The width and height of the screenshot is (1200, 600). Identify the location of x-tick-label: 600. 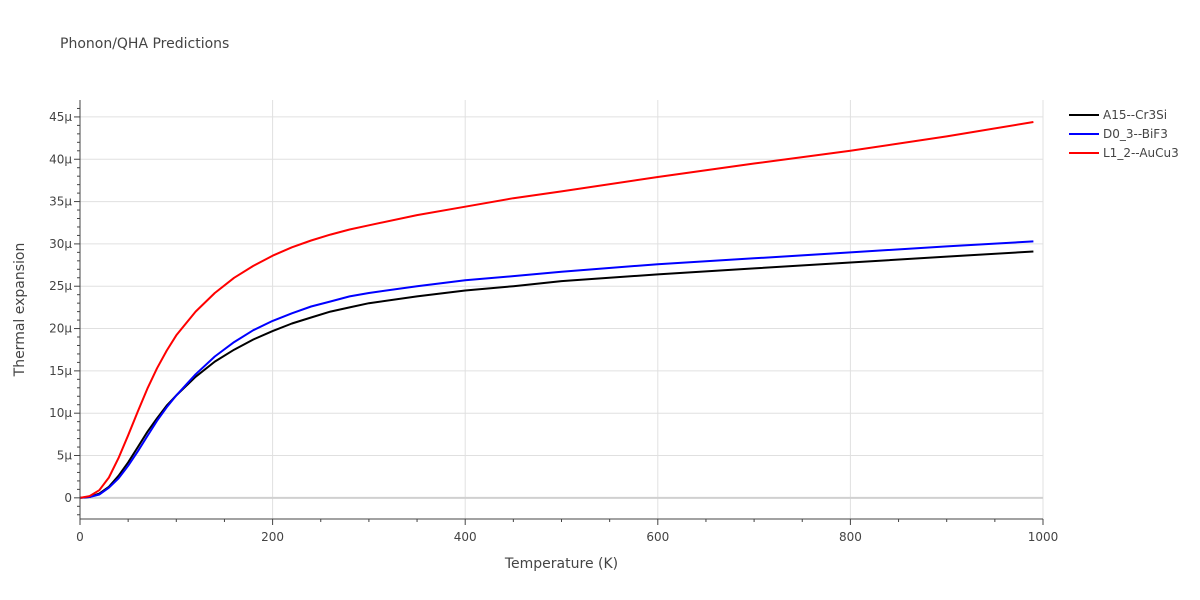
(657, 537).